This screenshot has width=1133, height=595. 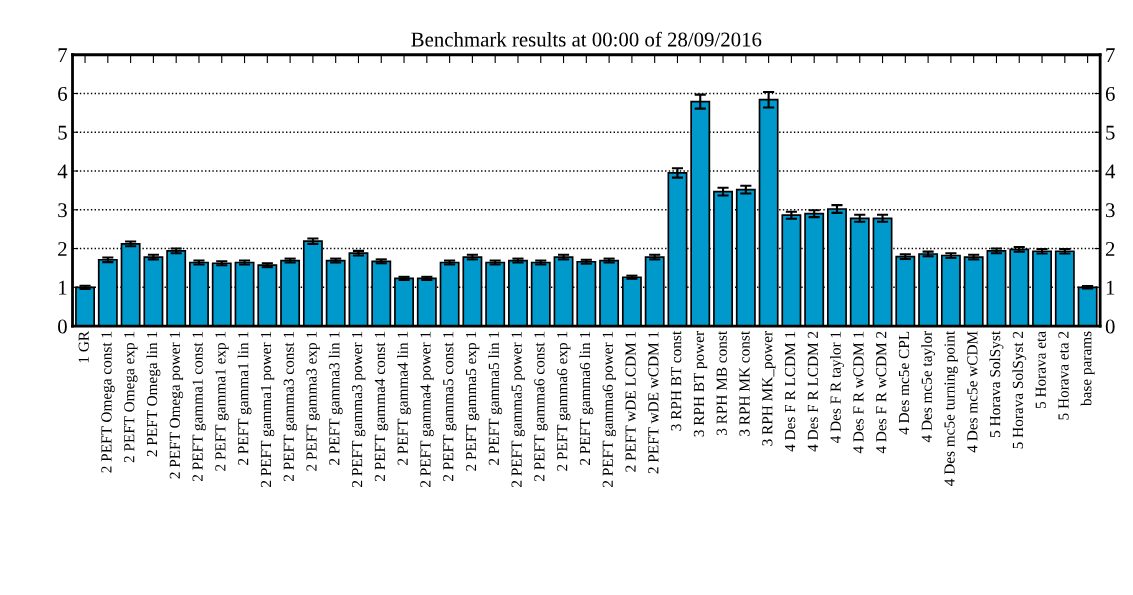 I want to click on x-tick-label: 3 RPH BT const, so click(x=676, y=381).